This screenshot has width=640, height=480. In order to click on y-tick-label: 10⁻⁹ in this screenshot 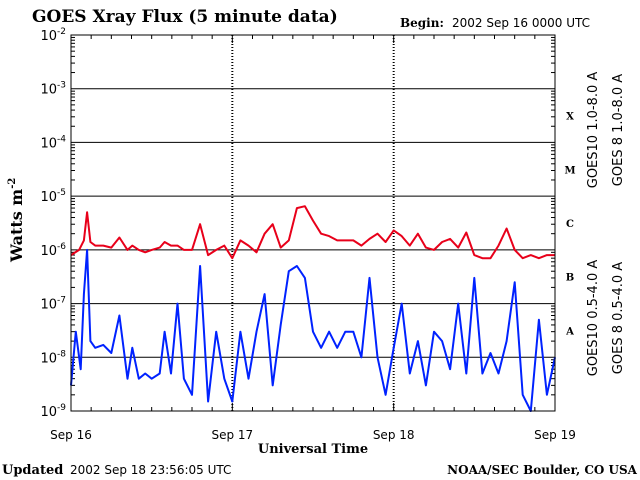, I will do `click(53, 411)`.